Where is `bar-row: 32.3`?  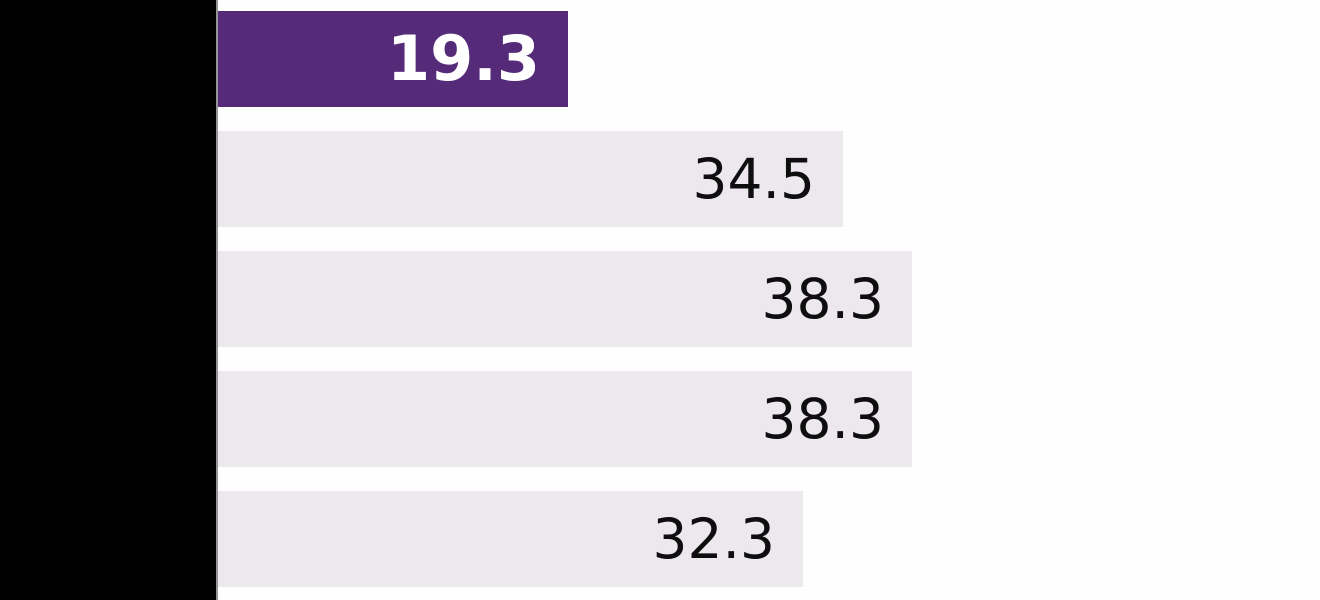
bar-row: 32.3 is located at coordinates (565, 539).